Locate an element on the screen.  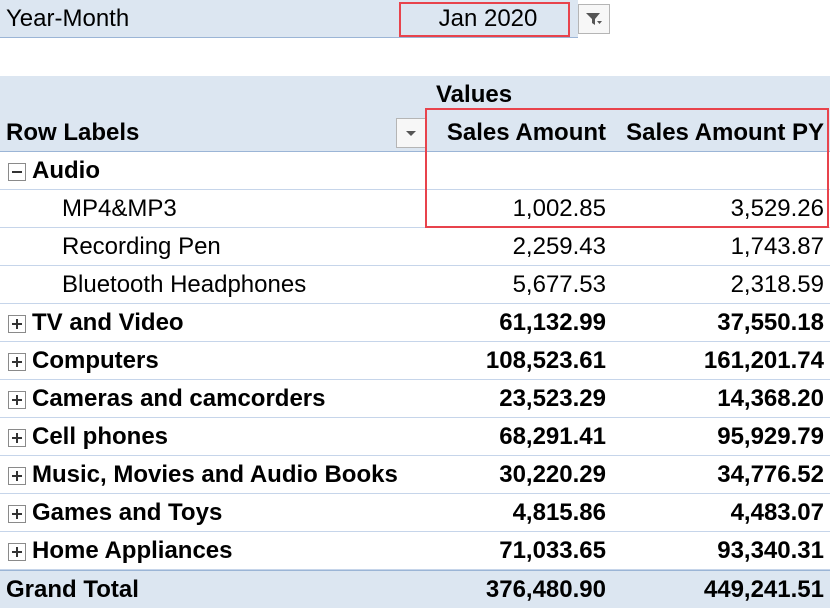
category-label: Cameras and camcorders is located at coordinates (179, 398).